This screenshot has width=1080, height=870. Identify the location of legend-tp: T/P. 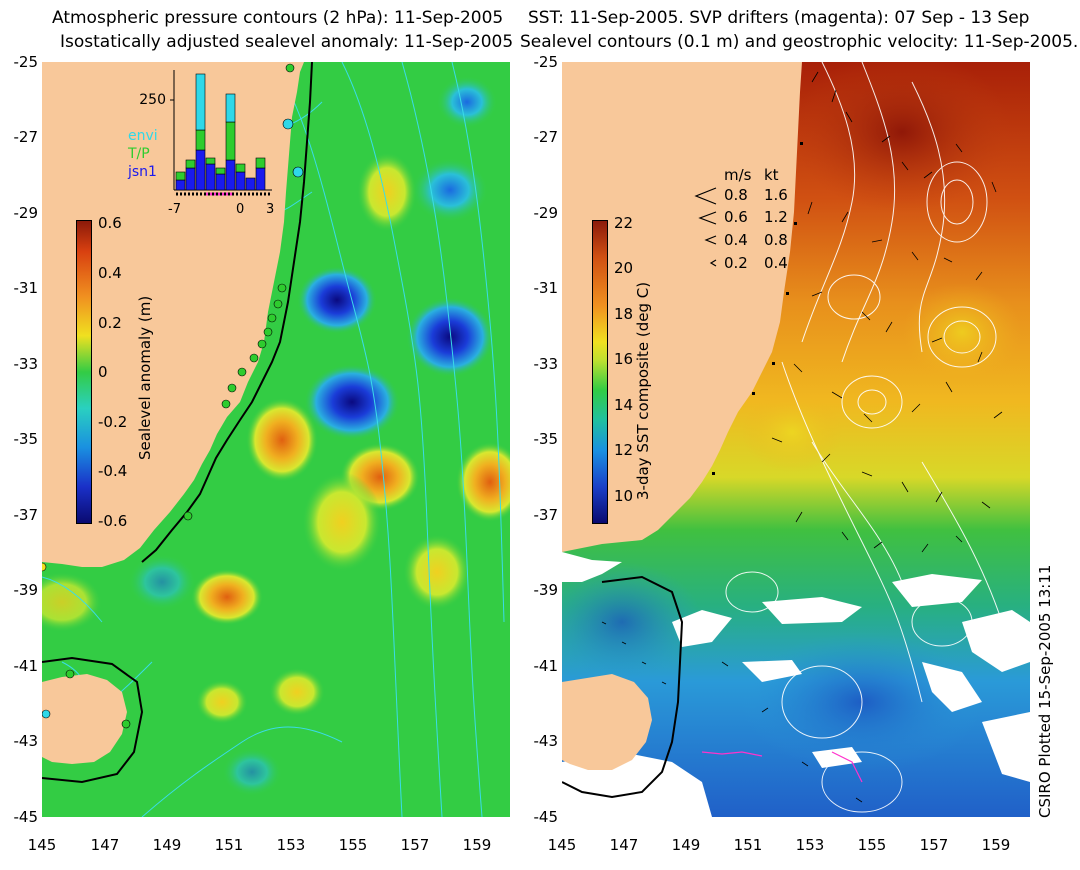
(139, 154).